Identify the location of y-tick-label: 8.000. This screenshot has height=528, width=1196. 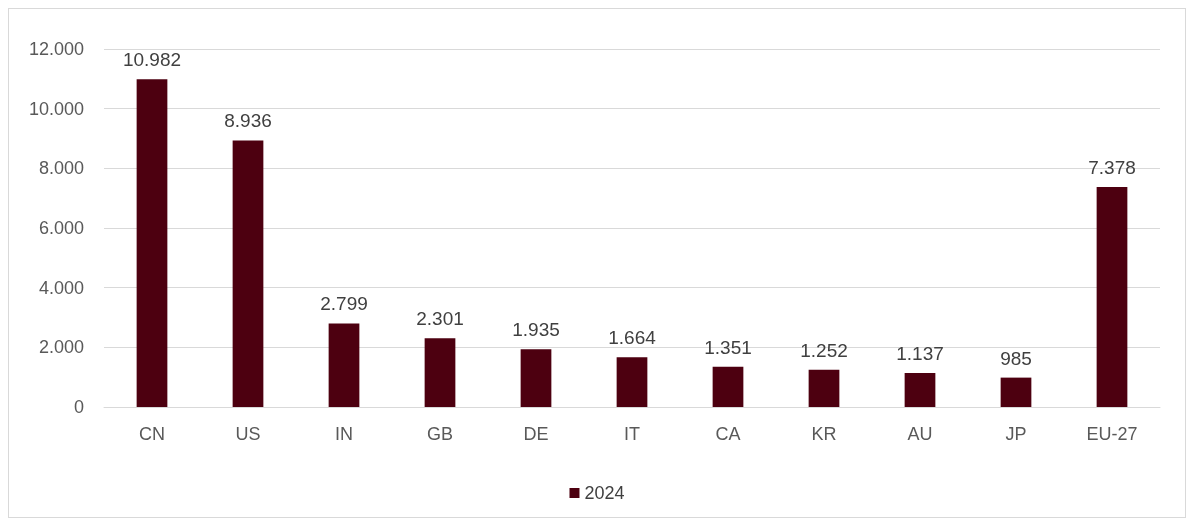
(61, 168).